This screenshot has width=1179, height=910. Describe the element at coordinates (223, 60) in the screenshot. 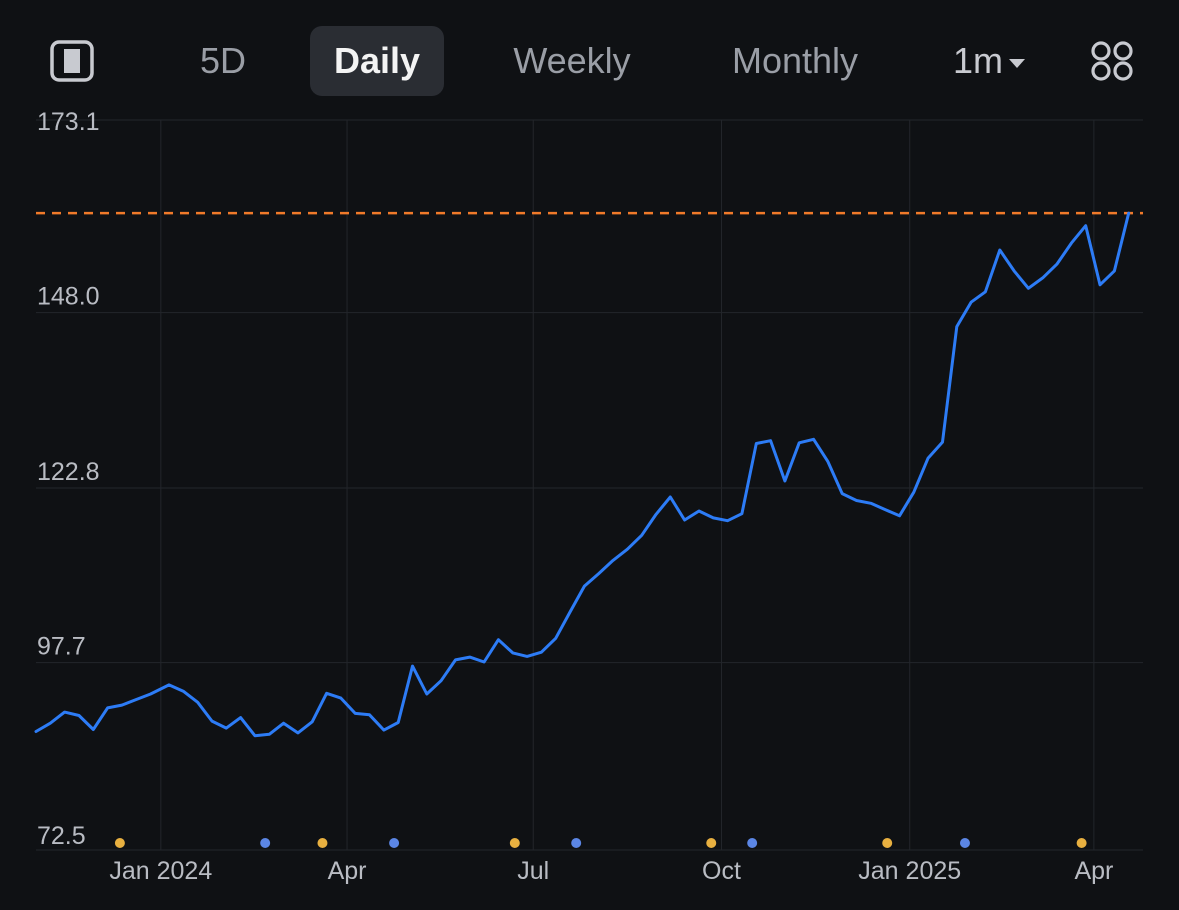

I see `tab-5d: 5D` at that location.